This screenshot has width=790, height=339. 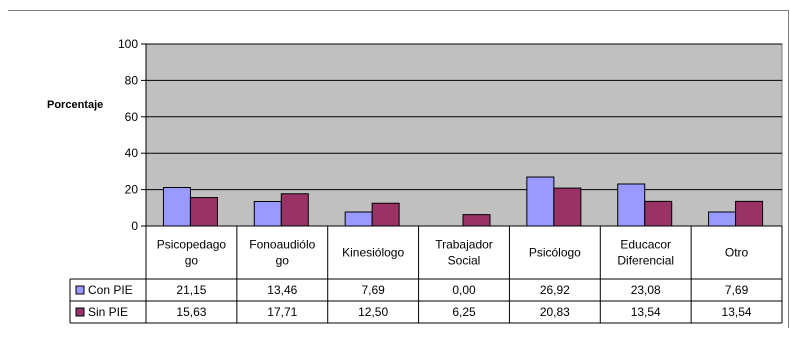 I want to click on table-cell: 17,71, so click(x=282, y=312).